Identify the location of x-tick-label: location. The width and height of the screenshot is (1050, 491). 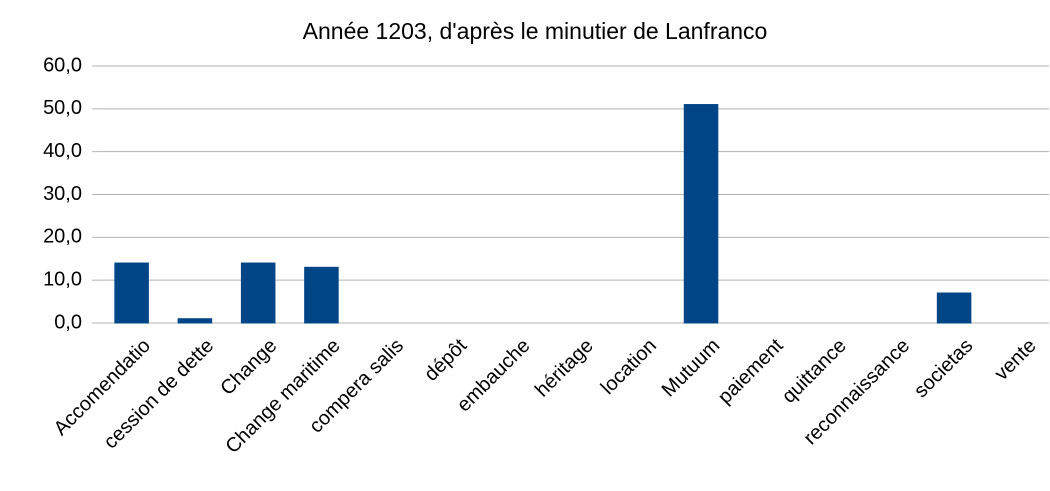
(629, 367).